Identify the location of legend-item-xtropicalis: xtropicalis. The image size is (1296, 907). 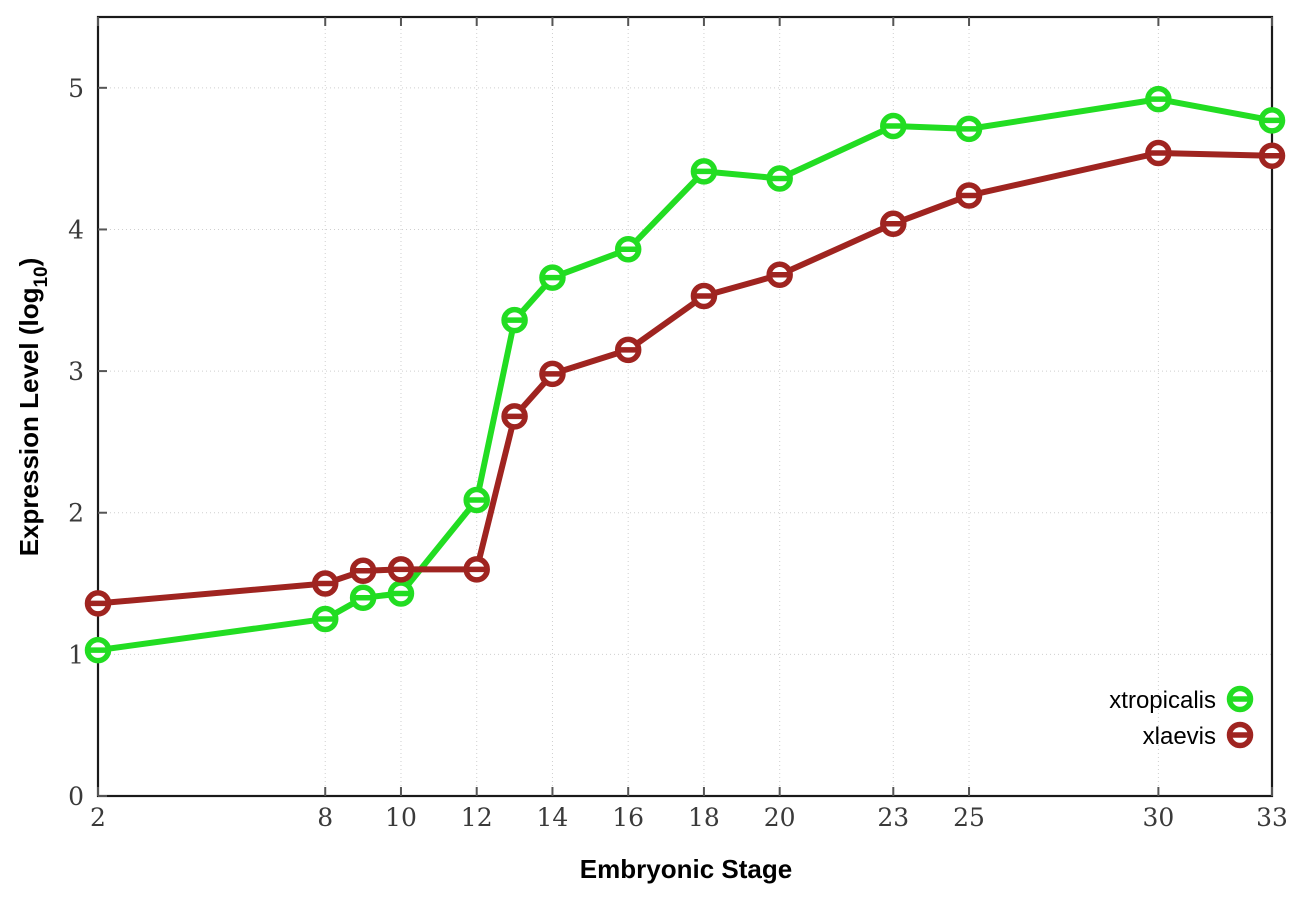
(1181, 699).